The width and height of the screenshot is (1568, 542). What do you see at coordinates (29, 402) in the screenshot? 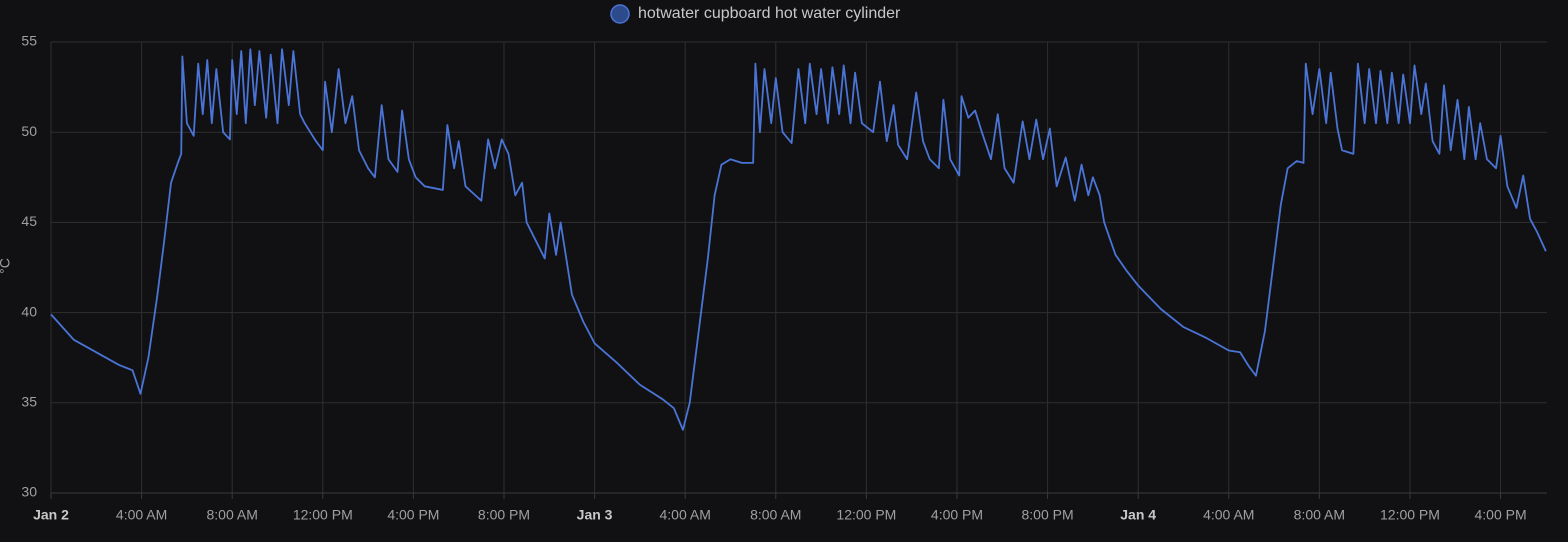
I see `y-tick-label: 35` at bounding box center [29, 402].